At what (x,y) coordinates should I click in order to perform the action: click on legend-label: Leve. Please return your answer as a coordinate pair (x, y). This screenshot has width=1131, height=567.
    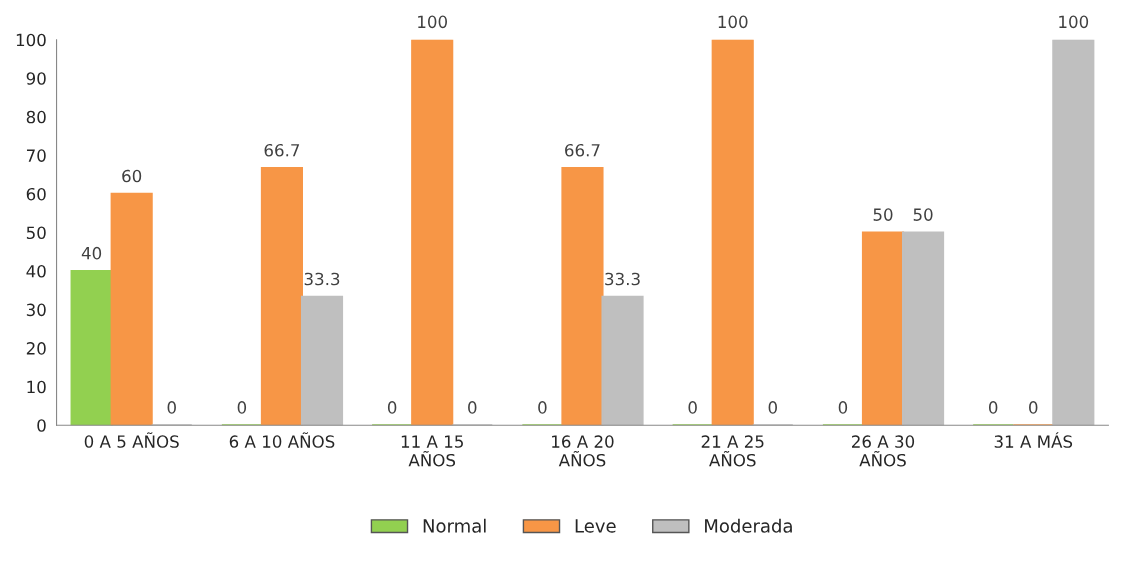
    Looking at the image, I should click on (595, 526).